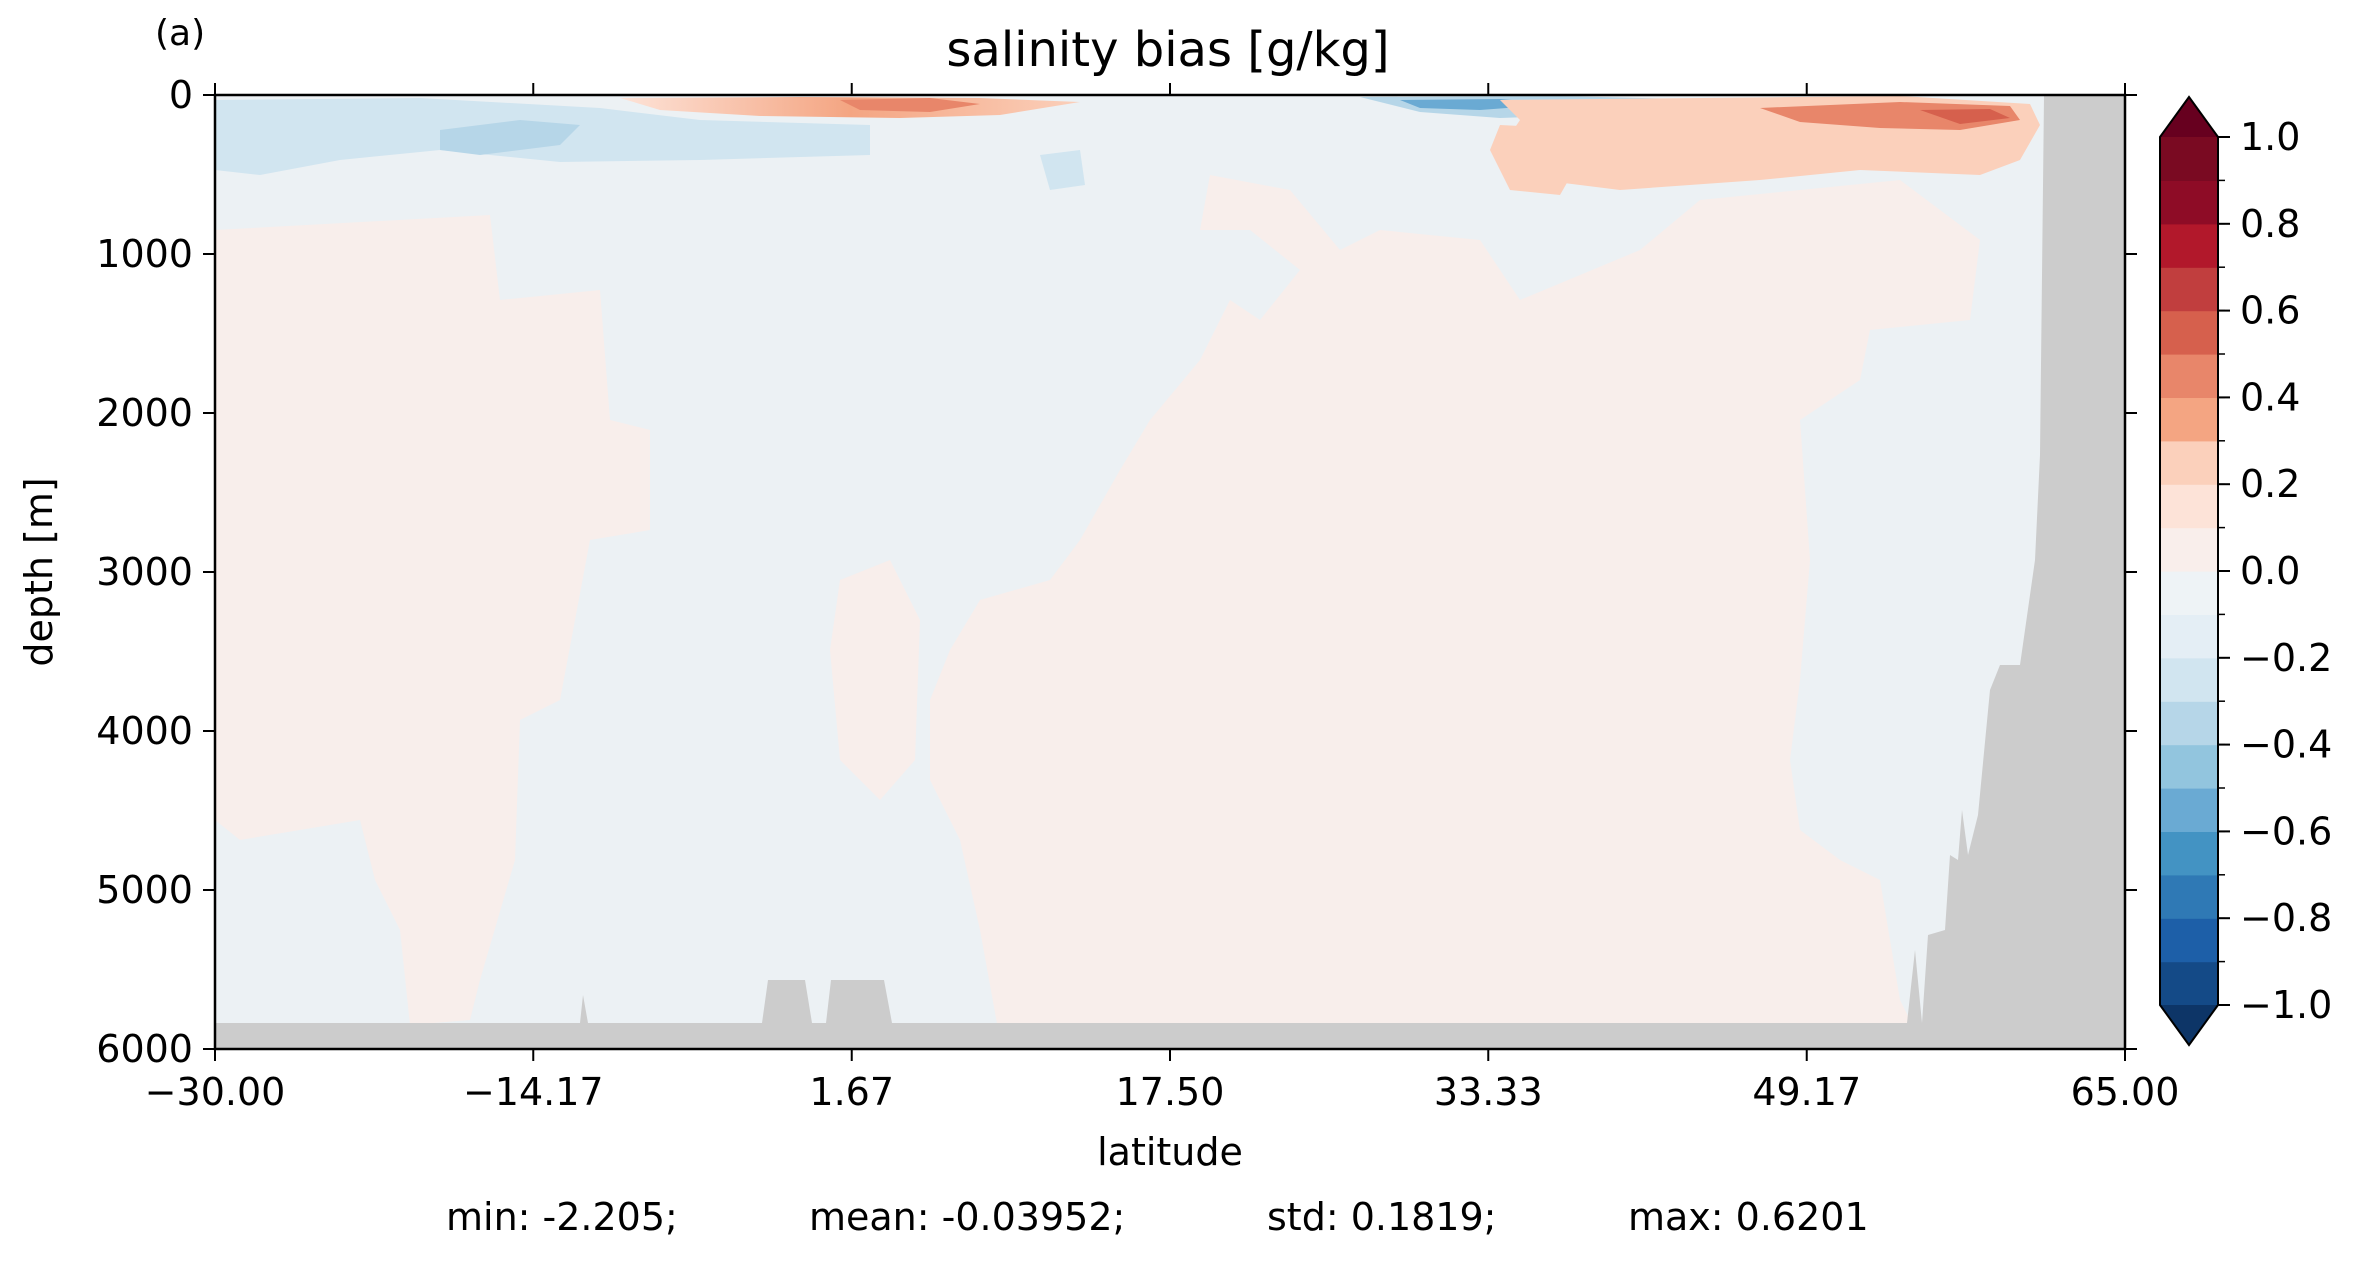 The width and height of the screenshot is (2362, 1263). Describe the element at coordinates (1062, 170) in the screenshot. I see `surface-negative-patch` at that location.